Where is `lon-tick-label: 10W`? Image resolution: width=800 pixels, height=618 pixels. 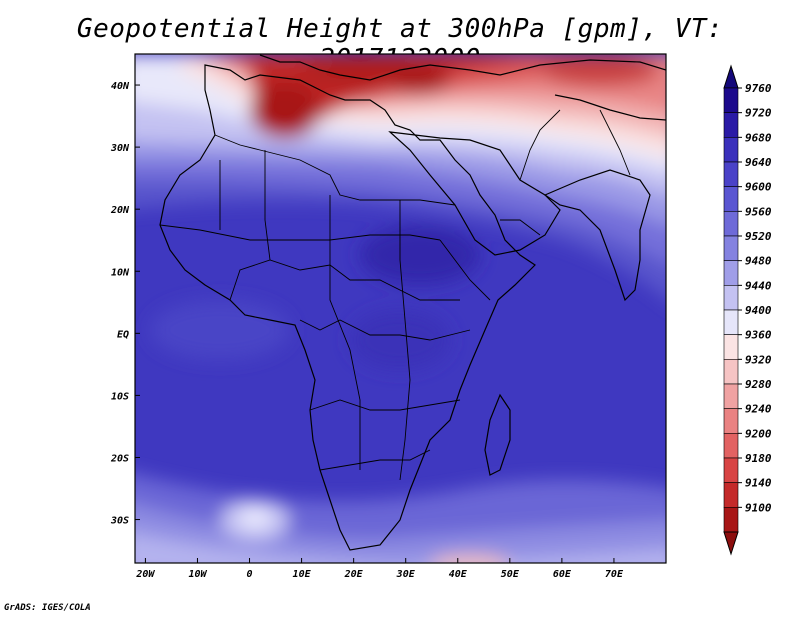 lon-tick-label: 10W is located at coordinates (197, 574).